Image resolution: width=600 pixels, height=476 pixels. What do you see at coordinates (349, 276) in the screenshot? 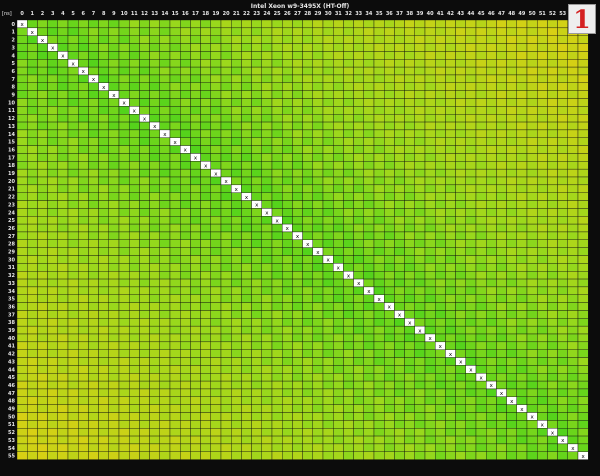
I see `diagonal-mark: x` at bounding box center [349, 276].